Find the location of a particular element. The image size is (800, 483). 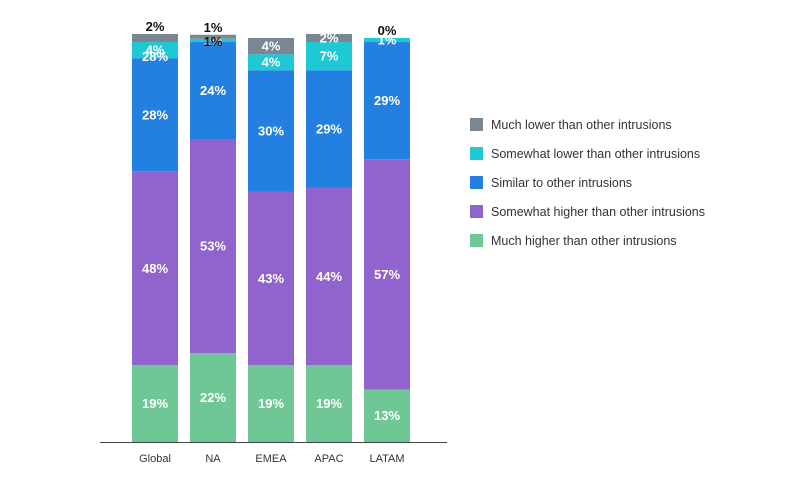

data-label-apac-much-lower-than-other-intrusions: 2% is located at coordinates (329, 38).